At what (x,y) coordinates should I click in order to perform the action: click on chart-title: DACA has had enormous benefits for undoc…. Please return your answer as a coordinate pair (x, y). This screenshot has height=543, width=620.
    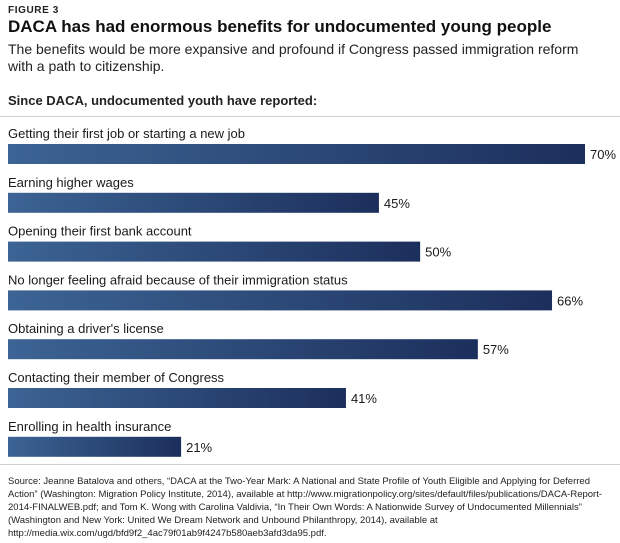
    Looking at the image, I should click on (280, 26).